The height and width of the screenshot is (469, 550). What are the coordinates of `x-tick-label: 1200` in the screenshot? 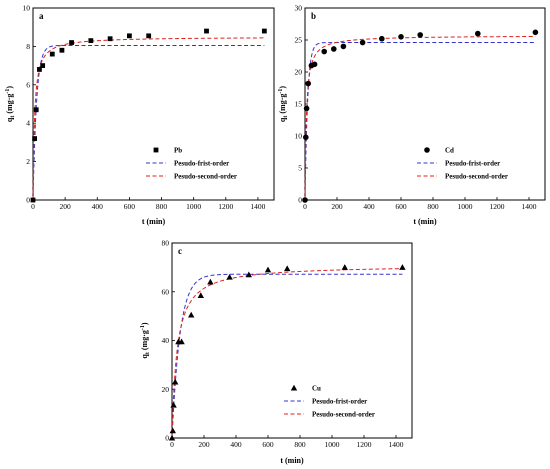 It's located at (225, 206).